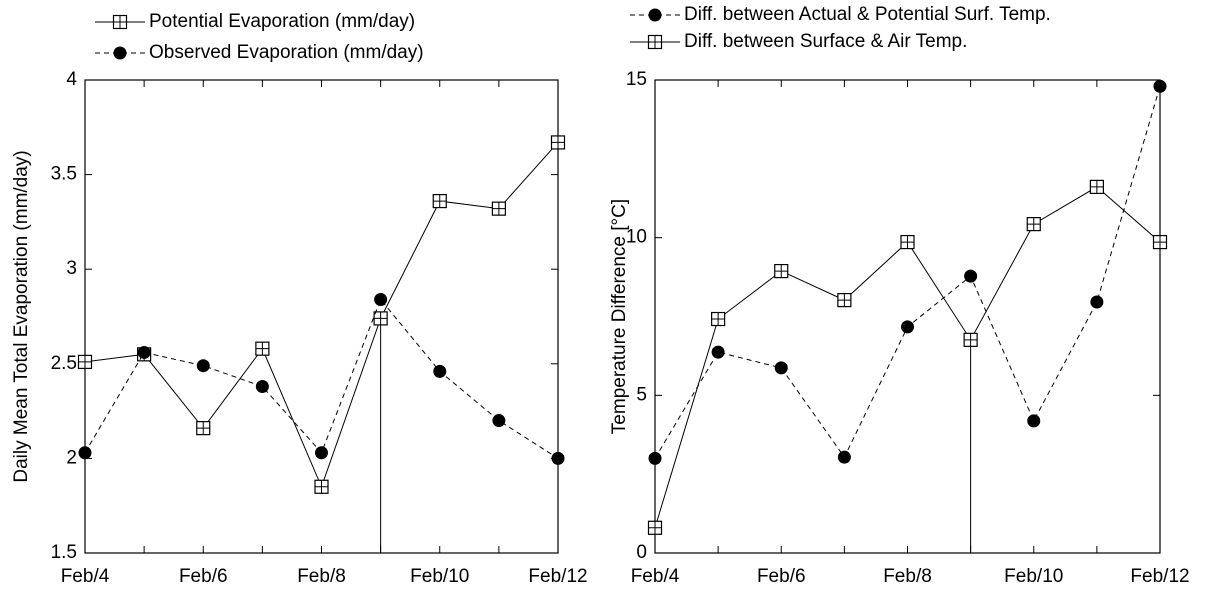 This screenshot has width=1207, height=599. I want to click on y-tick-label: 3.5, so click(64, 174).